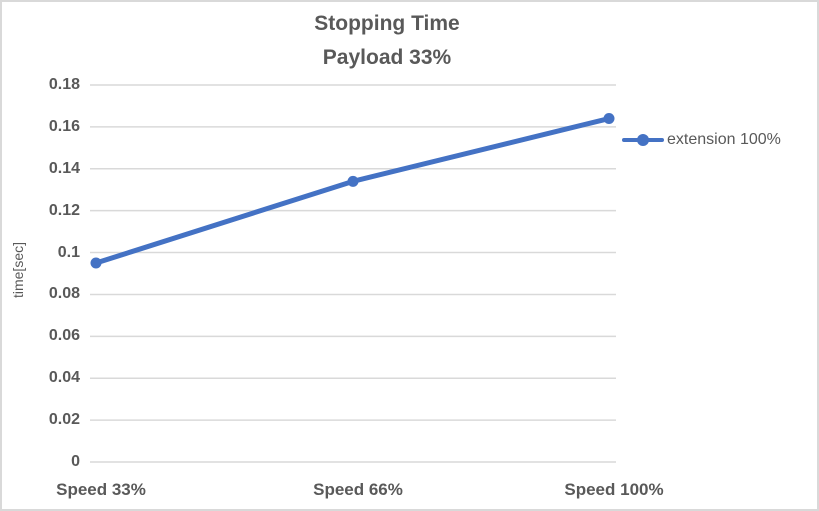 Image resolution: width=819 pixels, height=511 pixels. Describe the element at coordinates (18, 270) in the screenshot. I see `y-axis-title: time[sec]` at that location.